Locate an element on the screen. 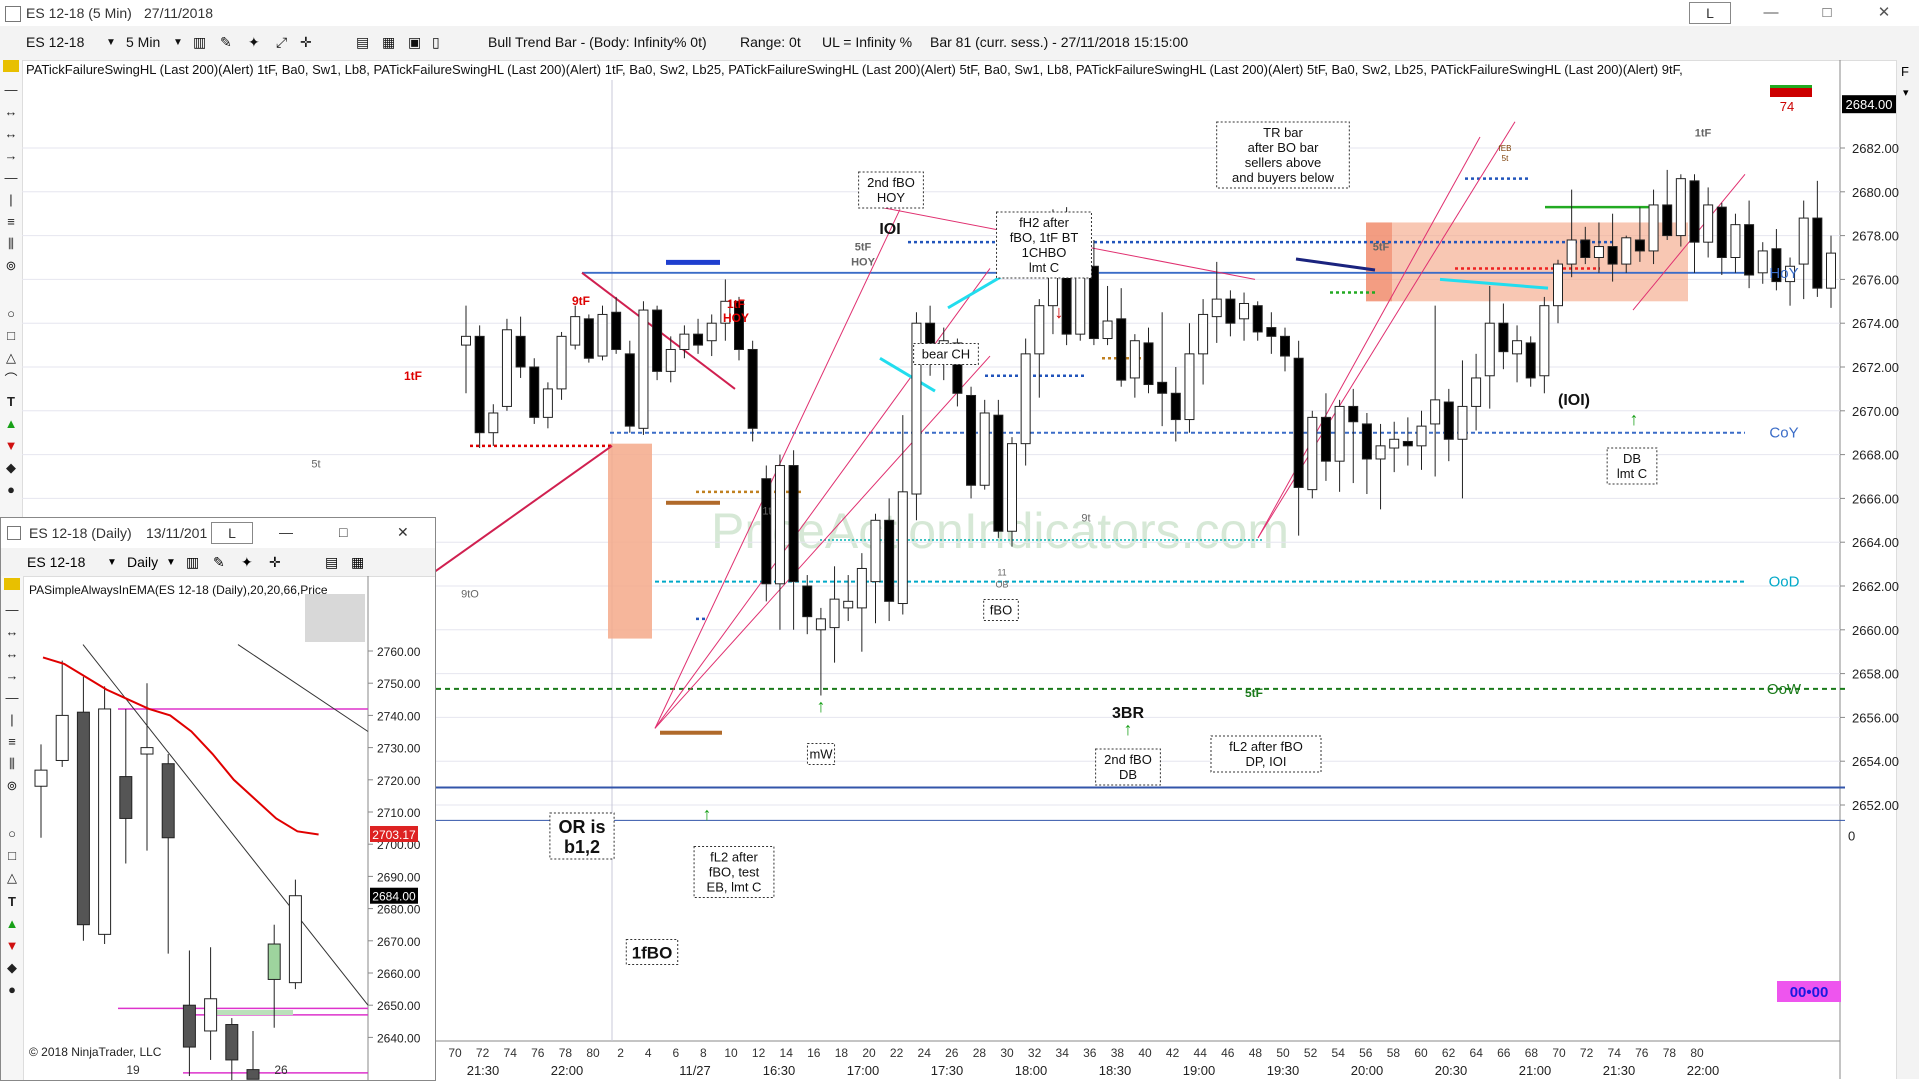  extended-line-icon: ↔ is located at coordinates (11, 133).